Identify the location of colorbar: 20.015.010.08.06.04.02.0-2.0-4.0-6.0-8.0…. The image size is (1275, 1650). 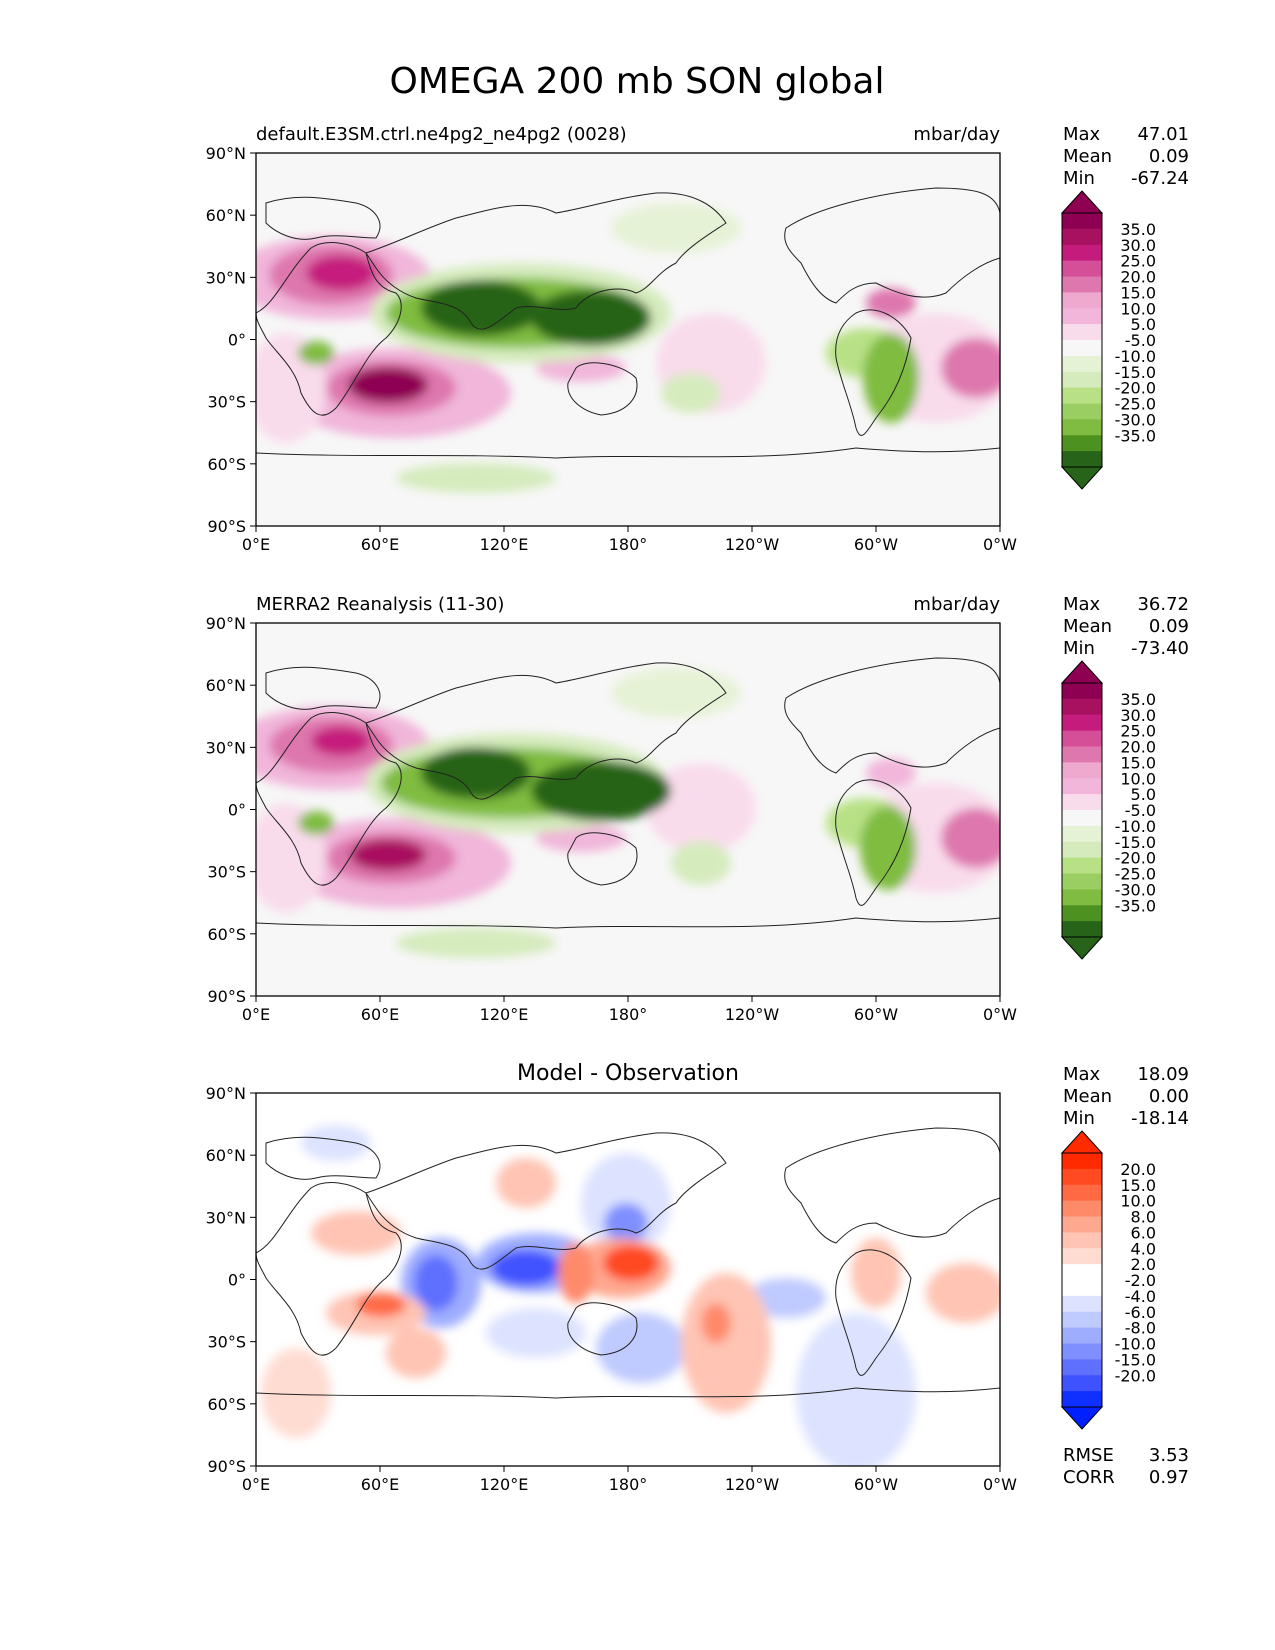
(1108, 1280).